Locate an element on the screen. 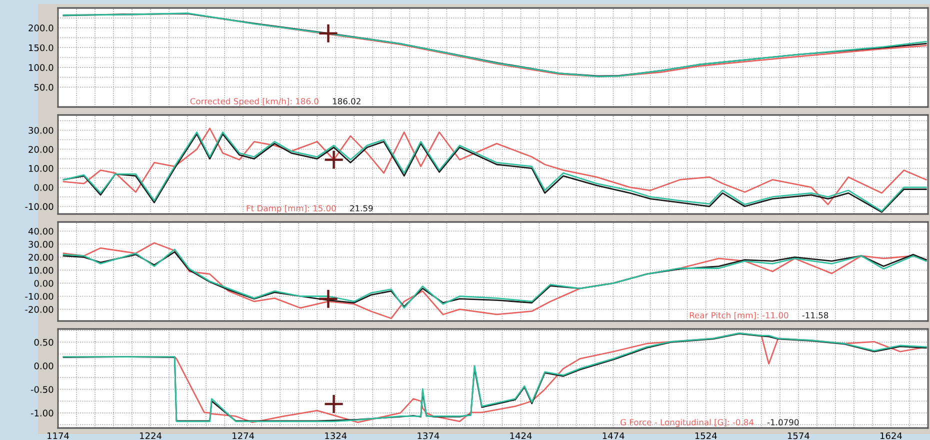 The height and width of the screenshot is (440, 930). y-tick-label: 0.50 is located at coordinates (44, 342).